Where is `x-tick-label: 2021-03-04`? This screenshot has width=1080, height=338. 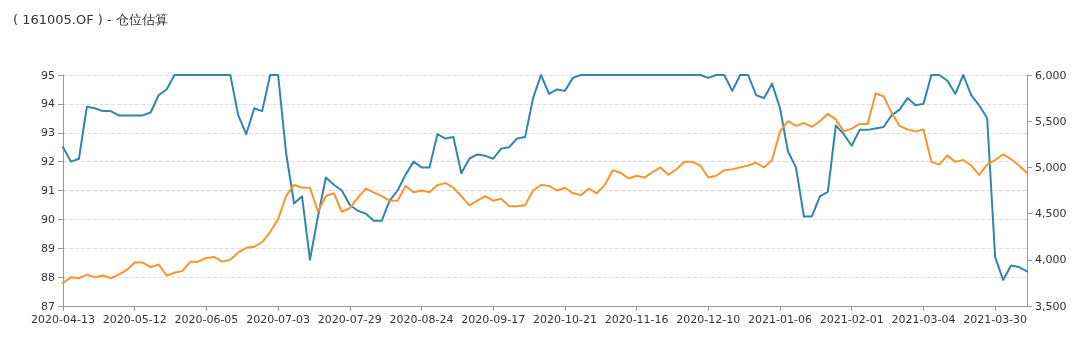
x-tick-label: 2021-03-04 is located at coordinates (923, 319).